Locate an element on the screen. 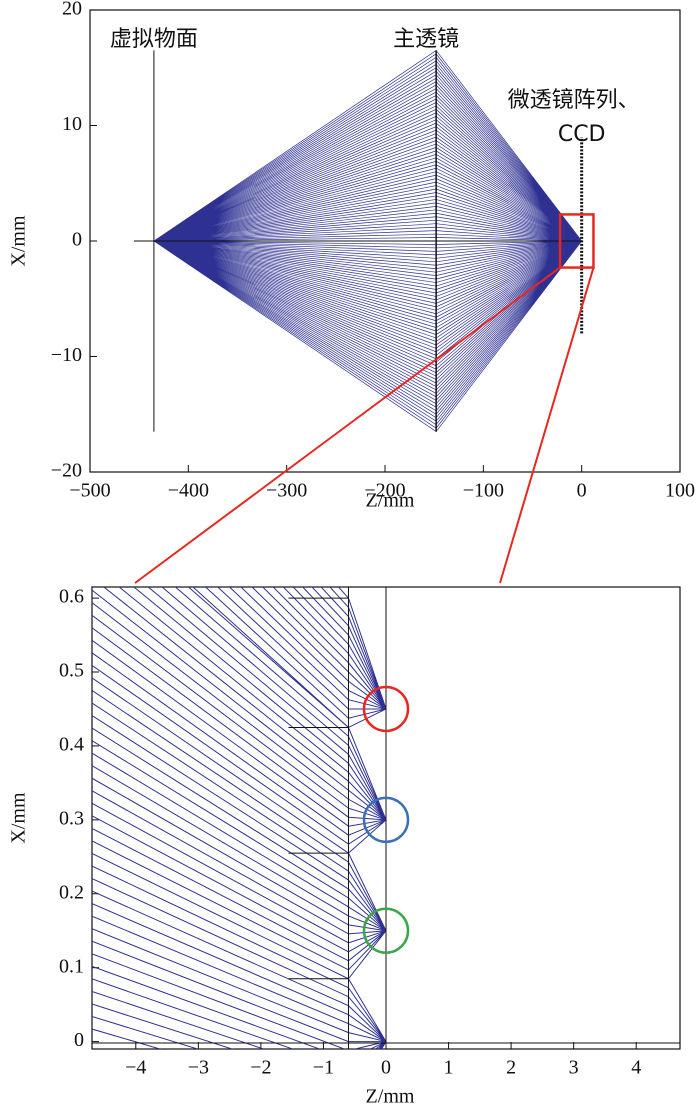  x-tick-label: −200 is located at coordinates (384, 491).